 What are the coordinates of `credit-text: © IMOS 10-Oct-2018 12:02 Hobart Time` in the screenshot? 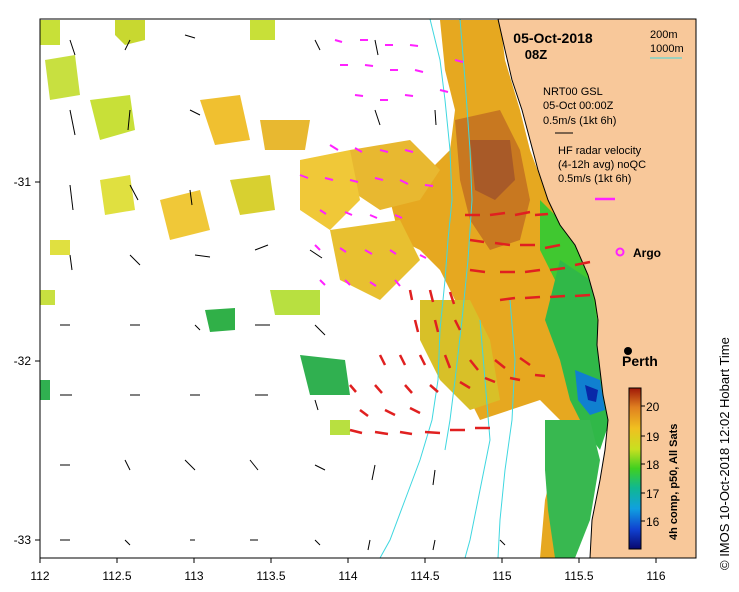 It's located at (724, 453).